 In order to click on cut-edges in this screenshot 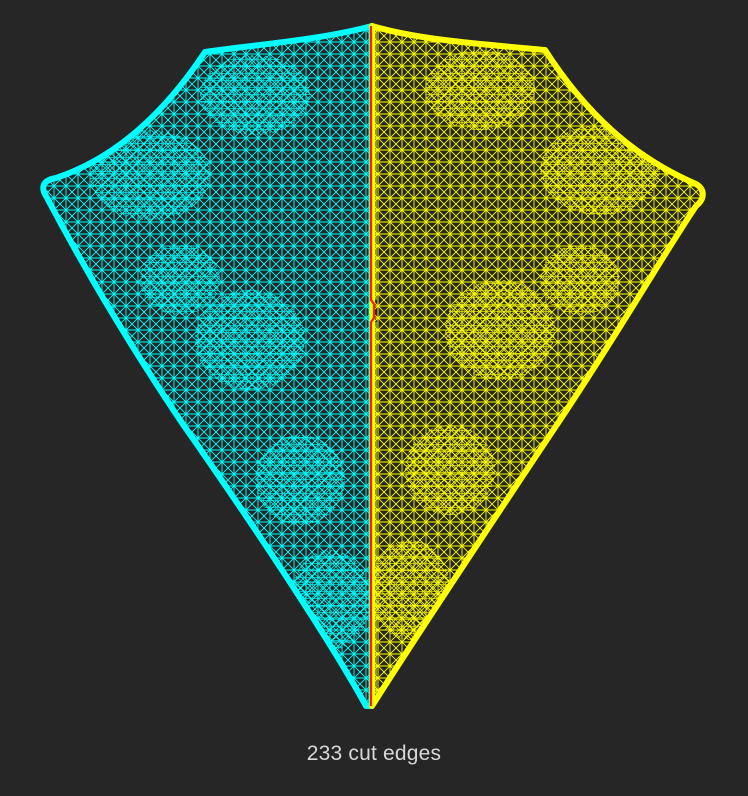, I will do `click(372, 366)`.